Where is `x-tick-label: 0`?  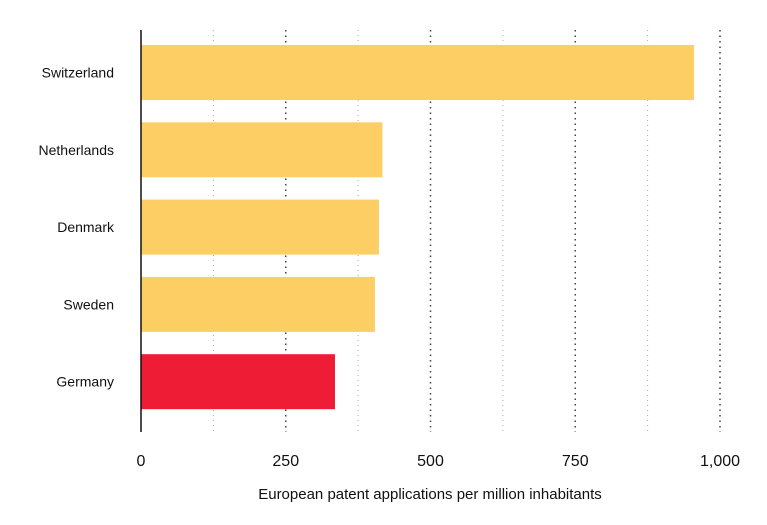
x-tick-label: 0 is located at coordinates (141, 461).